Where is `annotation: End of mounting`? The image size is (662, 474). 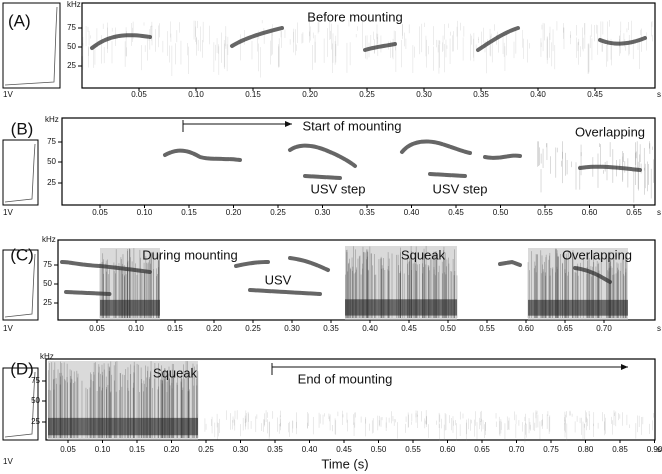 annotation: End of mounting is located at coordinates (345, 378).